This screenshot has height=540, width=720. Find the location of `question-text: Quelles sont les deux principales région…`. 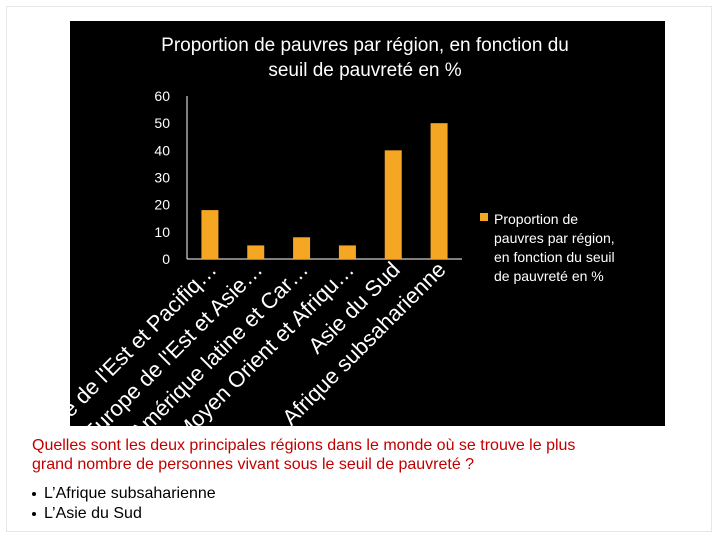

question-text: Quelles sont les deux principales région… is located at coordinates (362, 455).